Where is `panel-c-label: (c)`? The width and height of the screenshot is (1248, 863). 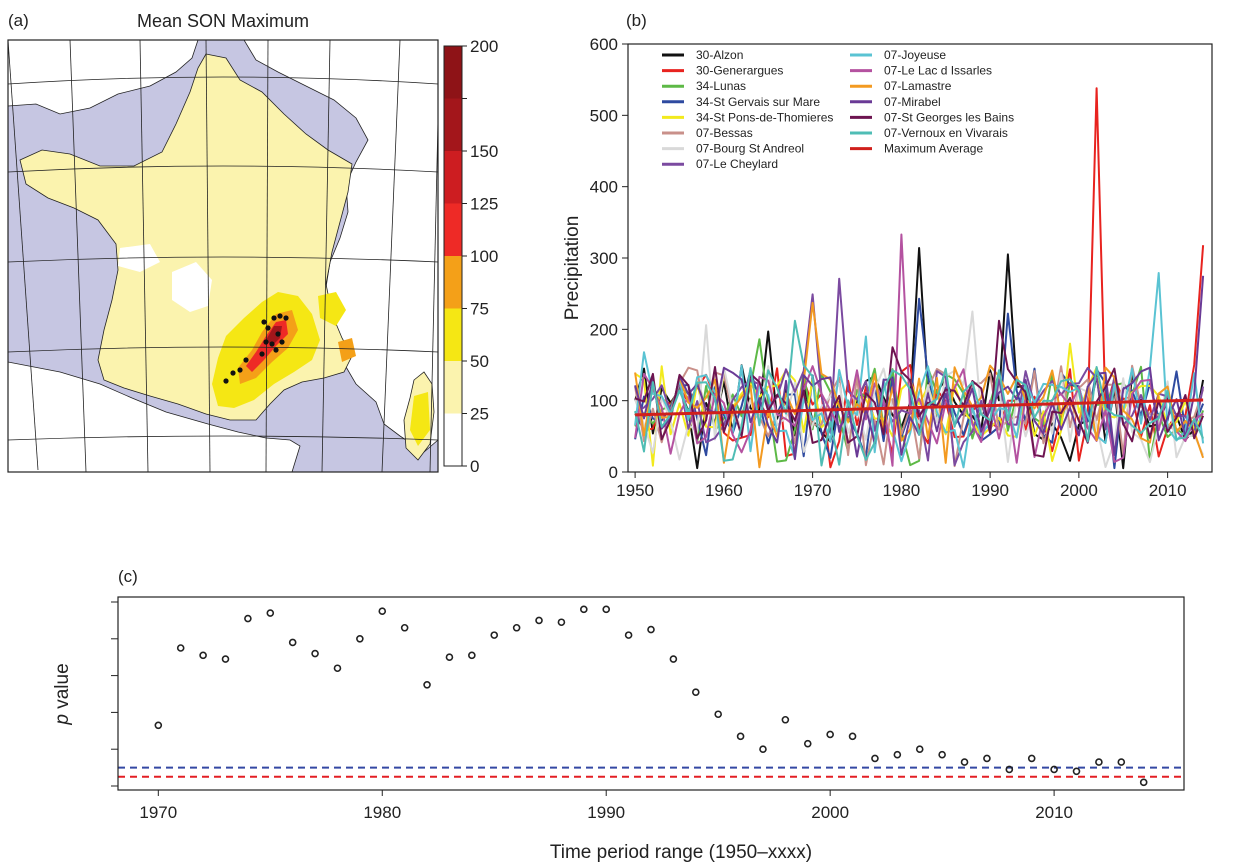 panel-c-label: (c) is located at coordinates (128, 576).